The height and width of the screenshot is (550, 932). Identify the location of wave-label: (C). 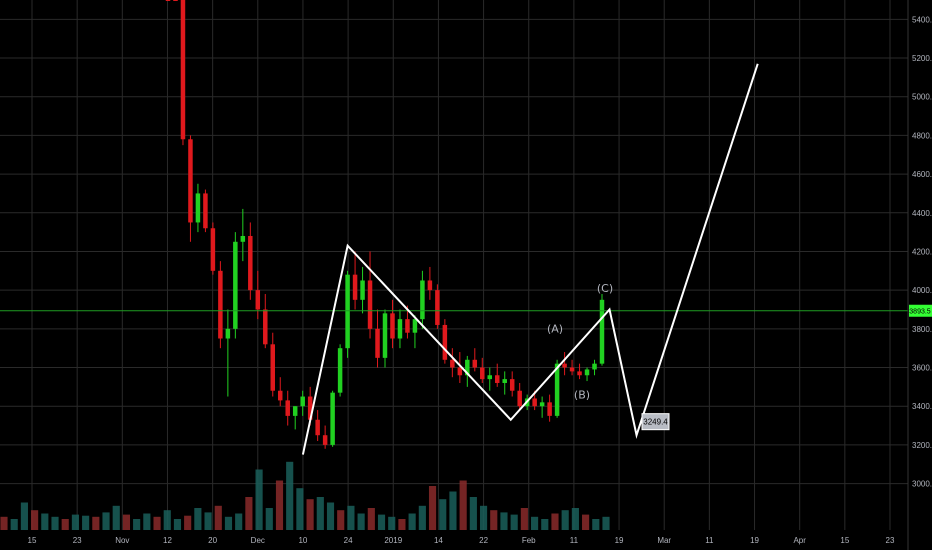
(605, 288).